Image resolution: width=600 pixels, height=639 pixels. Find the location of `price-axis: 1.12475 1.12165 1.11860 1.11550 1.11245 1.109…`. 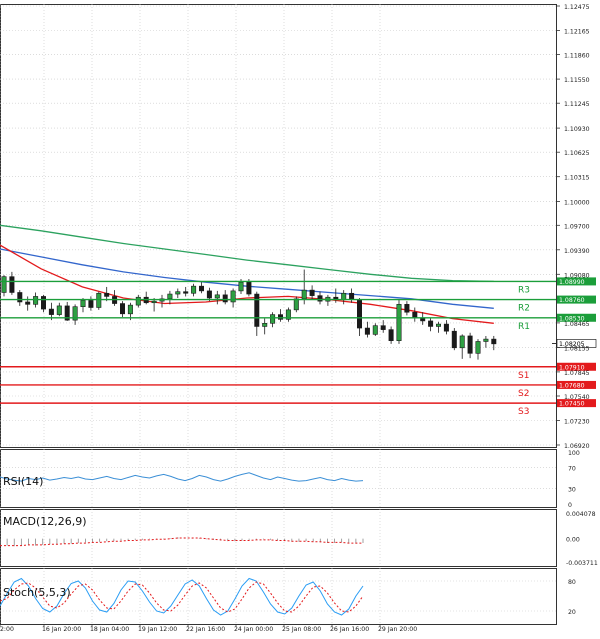

price-axis: 1.12475 1.12165 1.11860 1.11550 1.11245 1.109… is located at coordinates (573, 227).